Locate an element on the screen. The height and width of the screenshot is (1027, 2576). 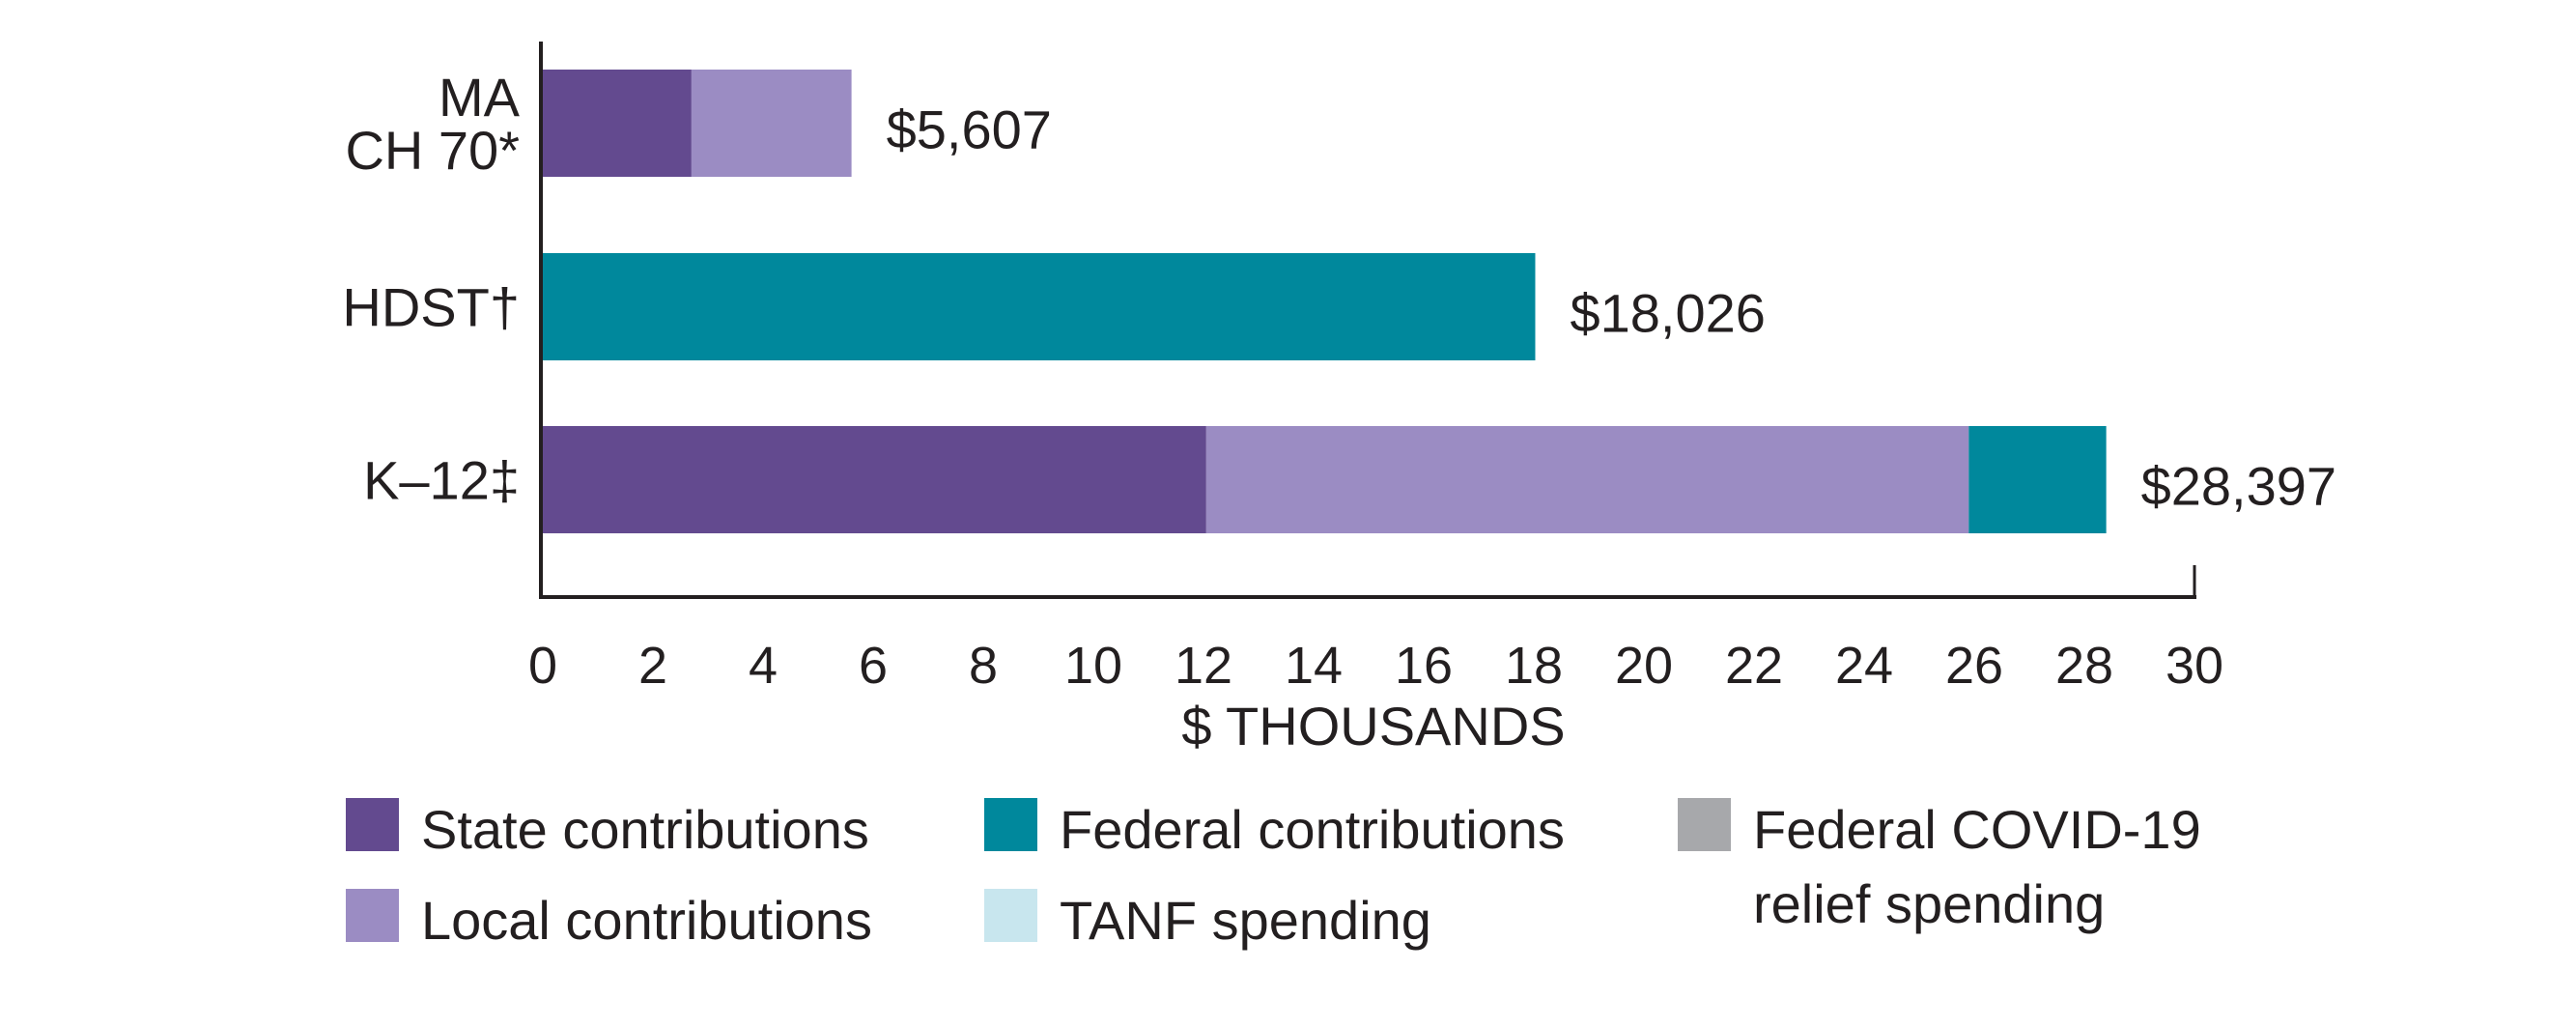
category-label: CH 70* is located at coordinates (432, 150).